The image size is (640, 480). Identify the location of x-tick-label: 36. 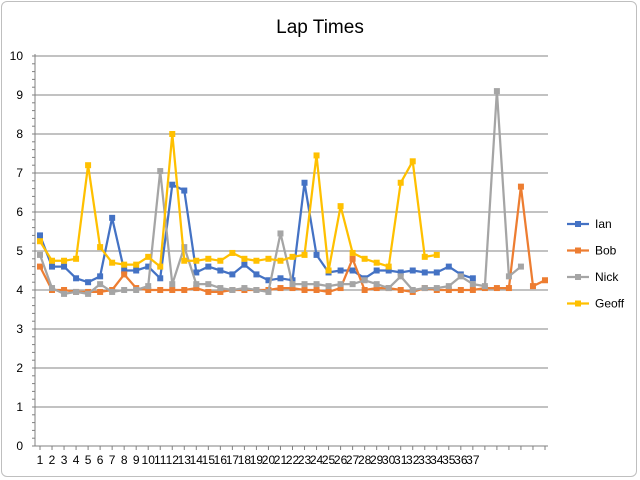
(461, 460).